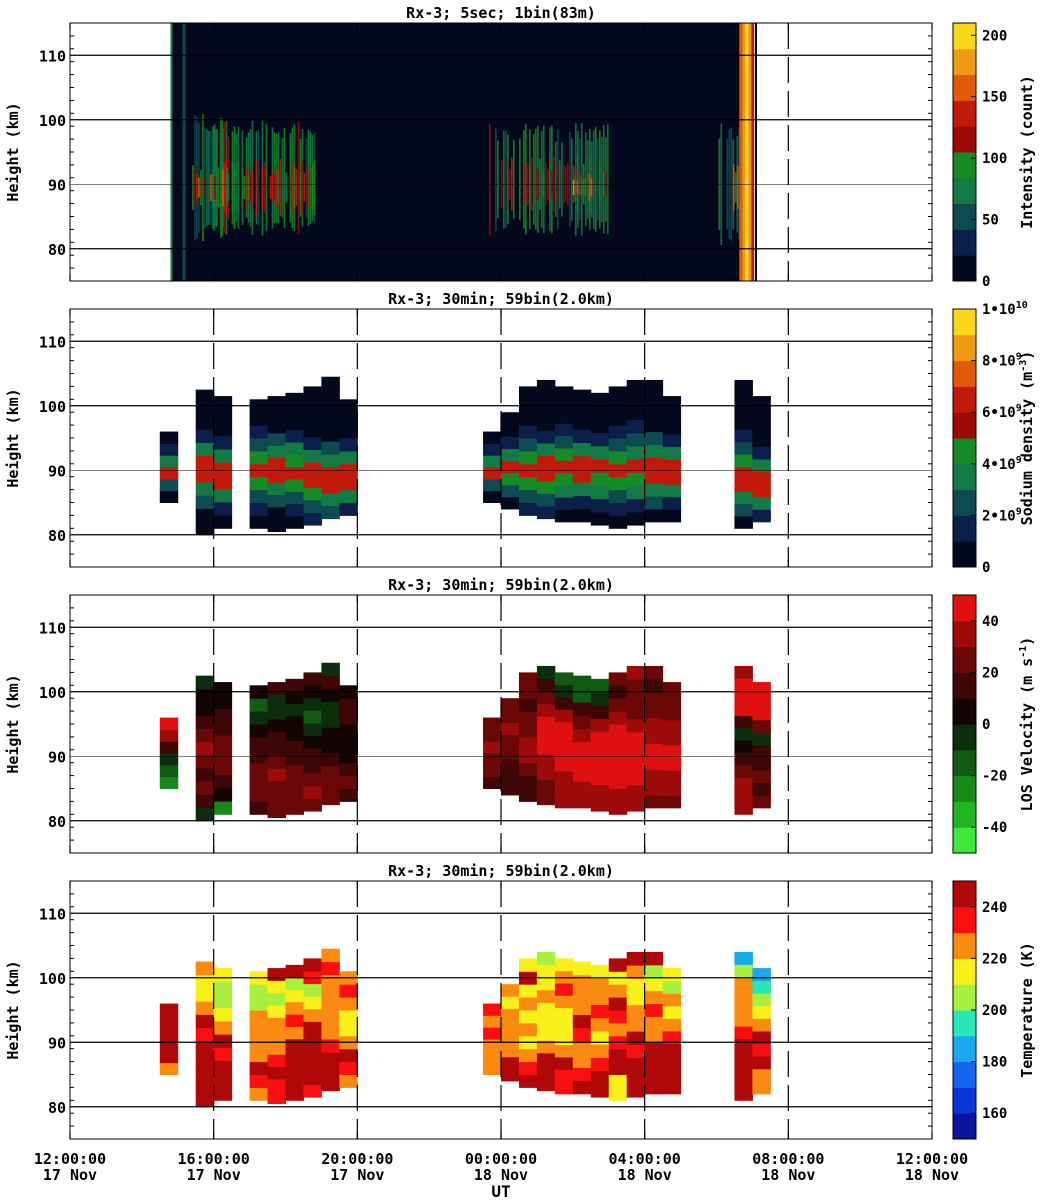 The height and width of the screenshot is (1200, 1062). Describe the element at coordinates (994, 724) in the screenshot. I see `colorbar: -40 -20 0 20 40 LOS Velocity (m s-1)` at that location.